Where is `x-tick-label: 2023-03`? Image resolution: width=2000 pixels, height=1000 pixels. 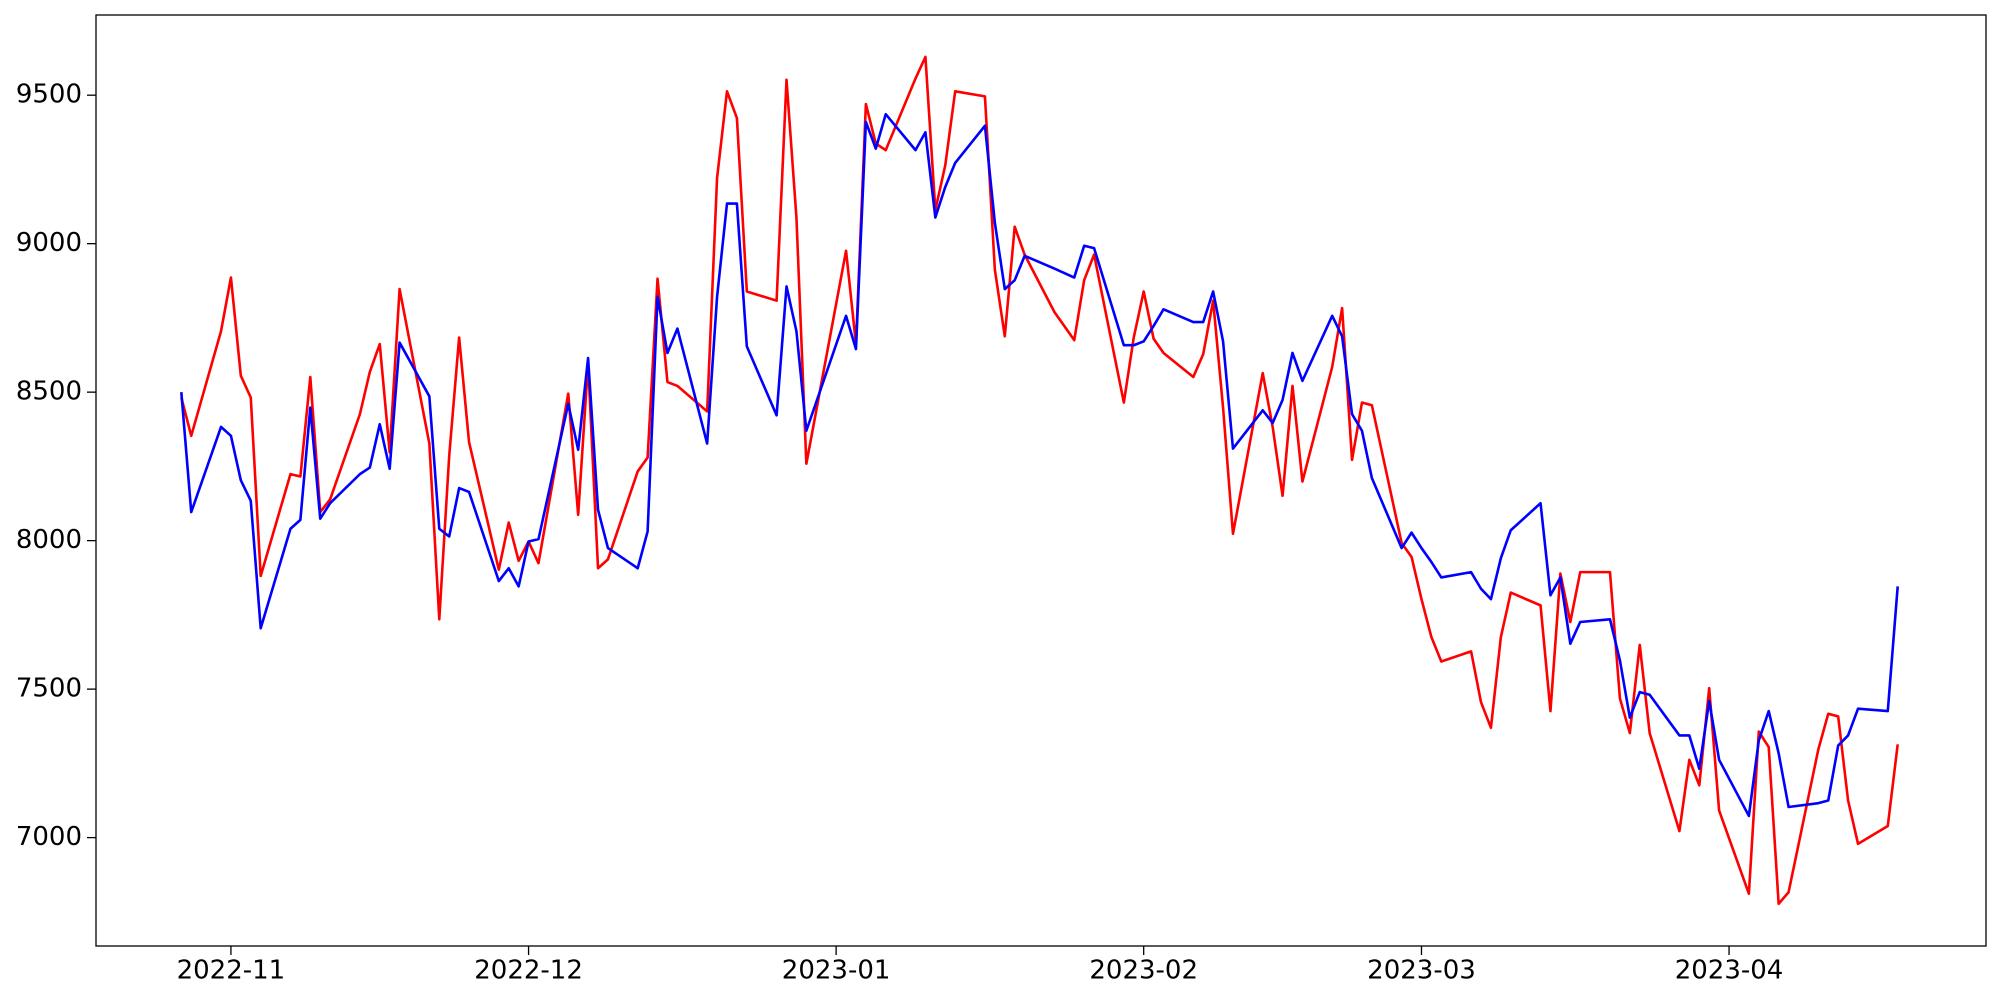 x-tick-label: 2023-03 is located at coordinates (1421, 971).